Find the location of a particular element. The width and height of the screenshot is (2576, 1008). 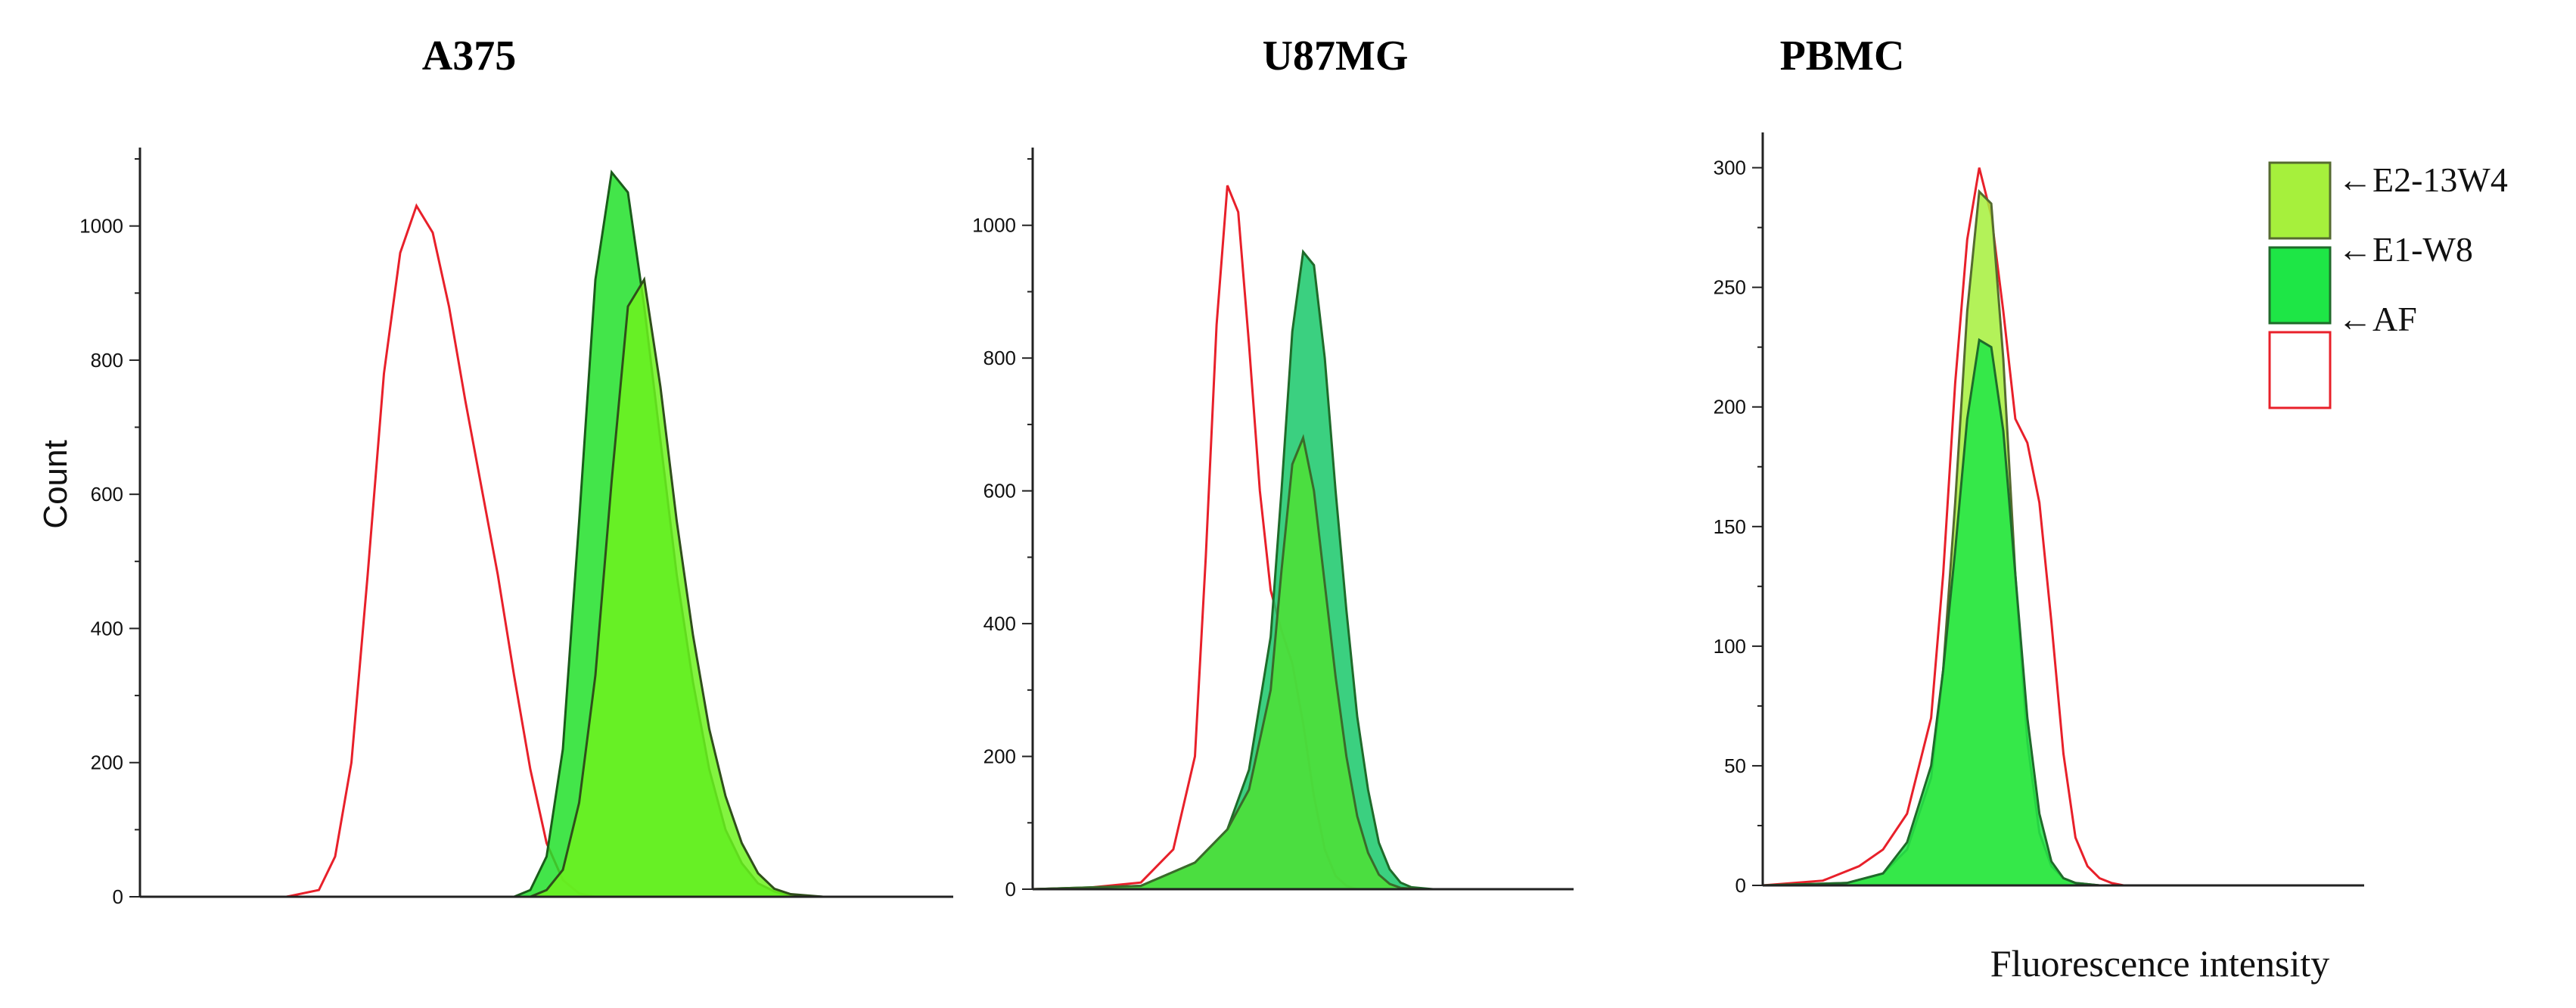

y-tick-label-u87mg: 200 is located at coordinates (999, 756).